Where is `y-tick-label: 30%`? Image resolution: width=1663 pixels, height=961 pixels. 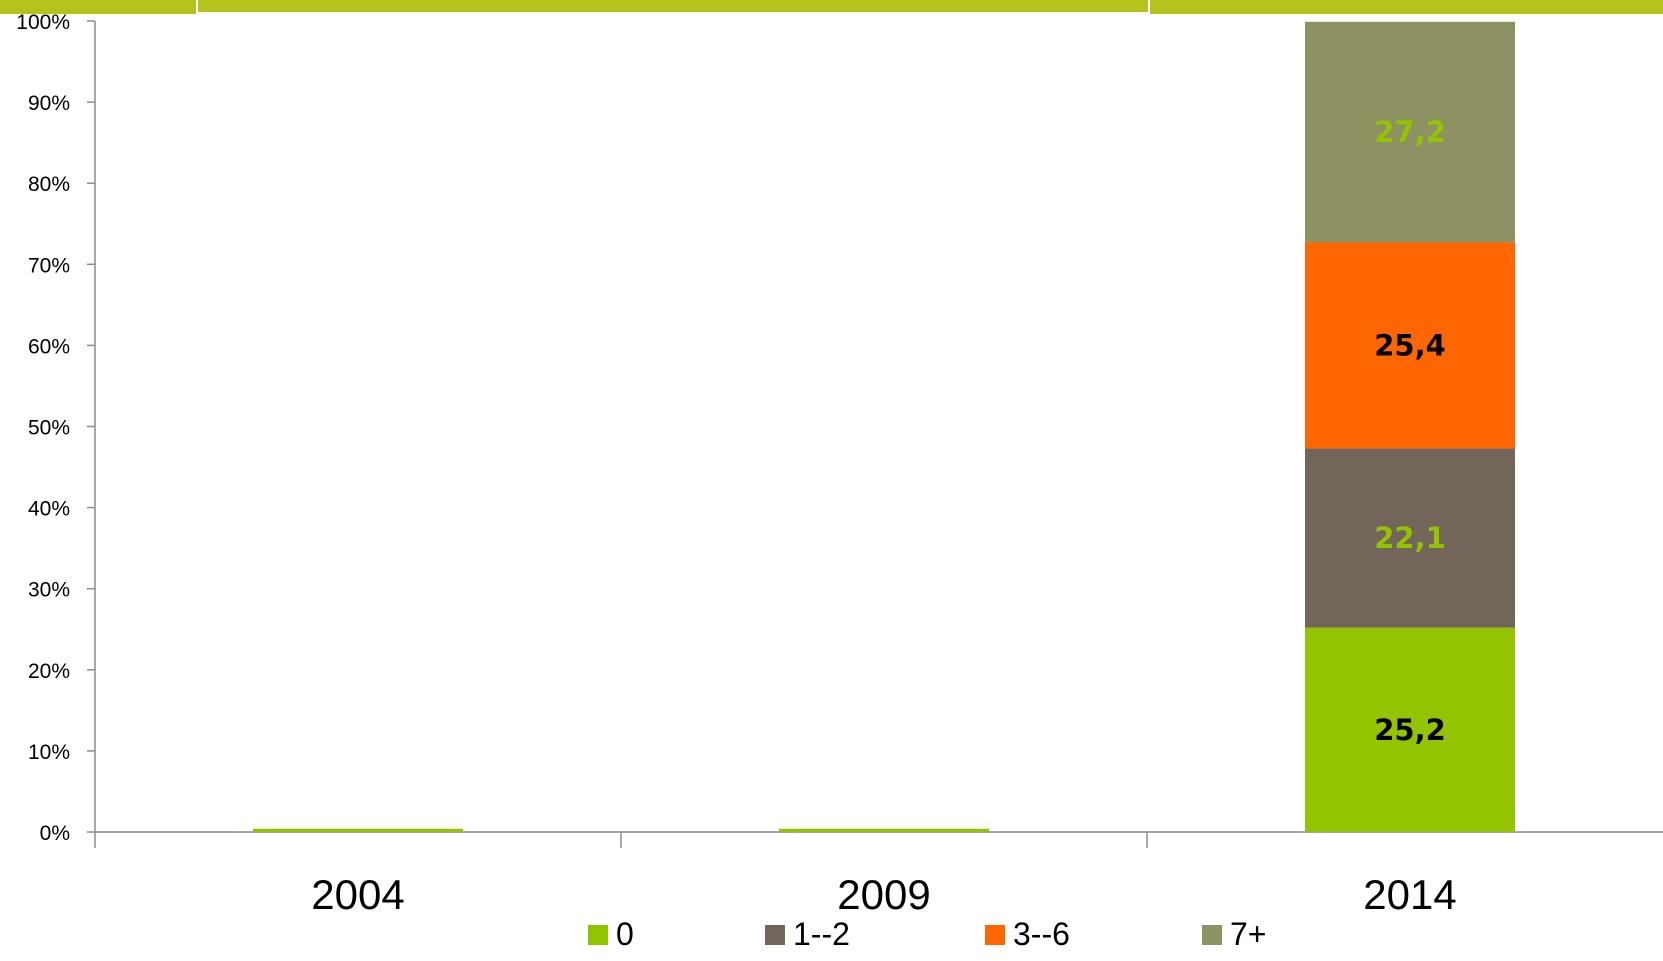
y-tick-label: 30% is located at coordinates (49, 590).